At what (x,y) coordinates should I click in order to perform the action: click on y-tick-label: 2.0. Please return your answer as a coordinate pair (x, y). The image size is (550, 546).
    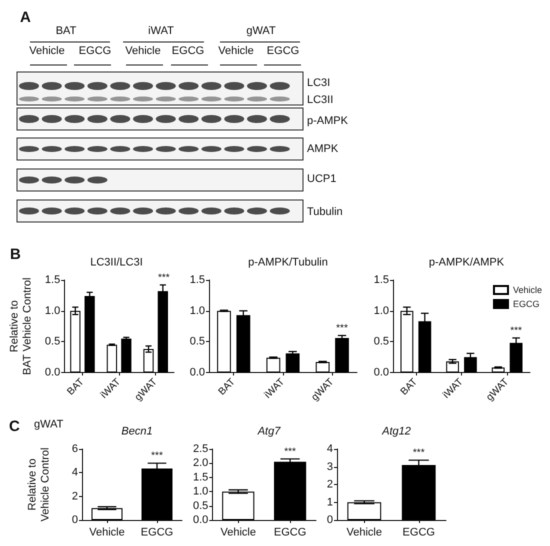
    Looking at the image, I should click on (200, 463).